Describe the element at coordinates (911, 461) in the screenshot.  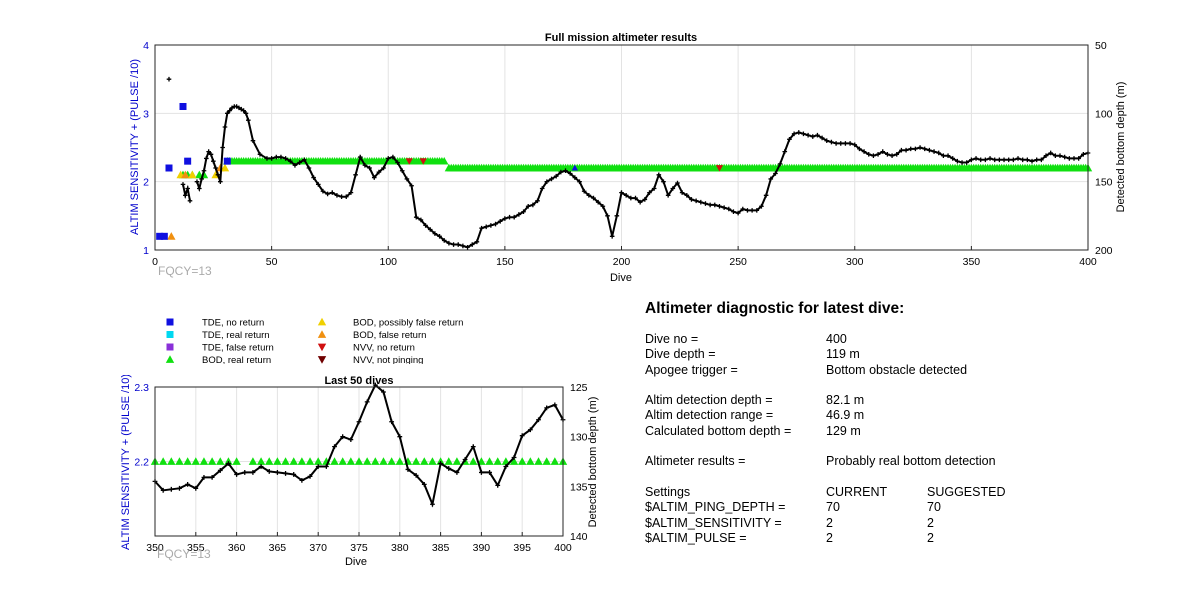
I see `results-value: Probably real bottom detection` at that location.